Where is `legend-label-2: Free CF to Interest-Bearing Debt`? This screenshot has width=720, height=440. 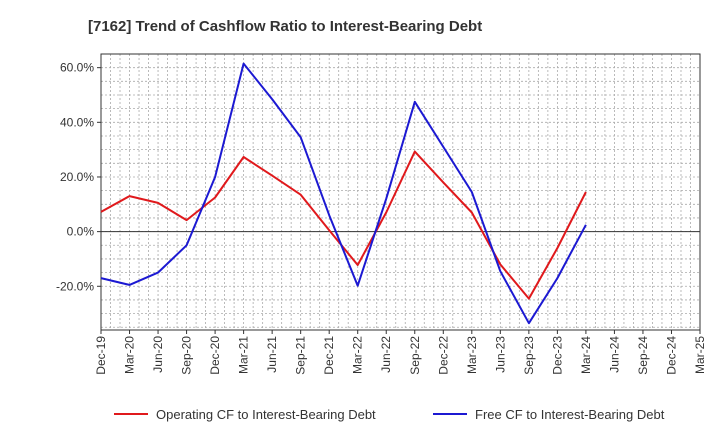 legend-label-2: Free CF to Interest-Bearing Debt is located at coordinates (570, 414).